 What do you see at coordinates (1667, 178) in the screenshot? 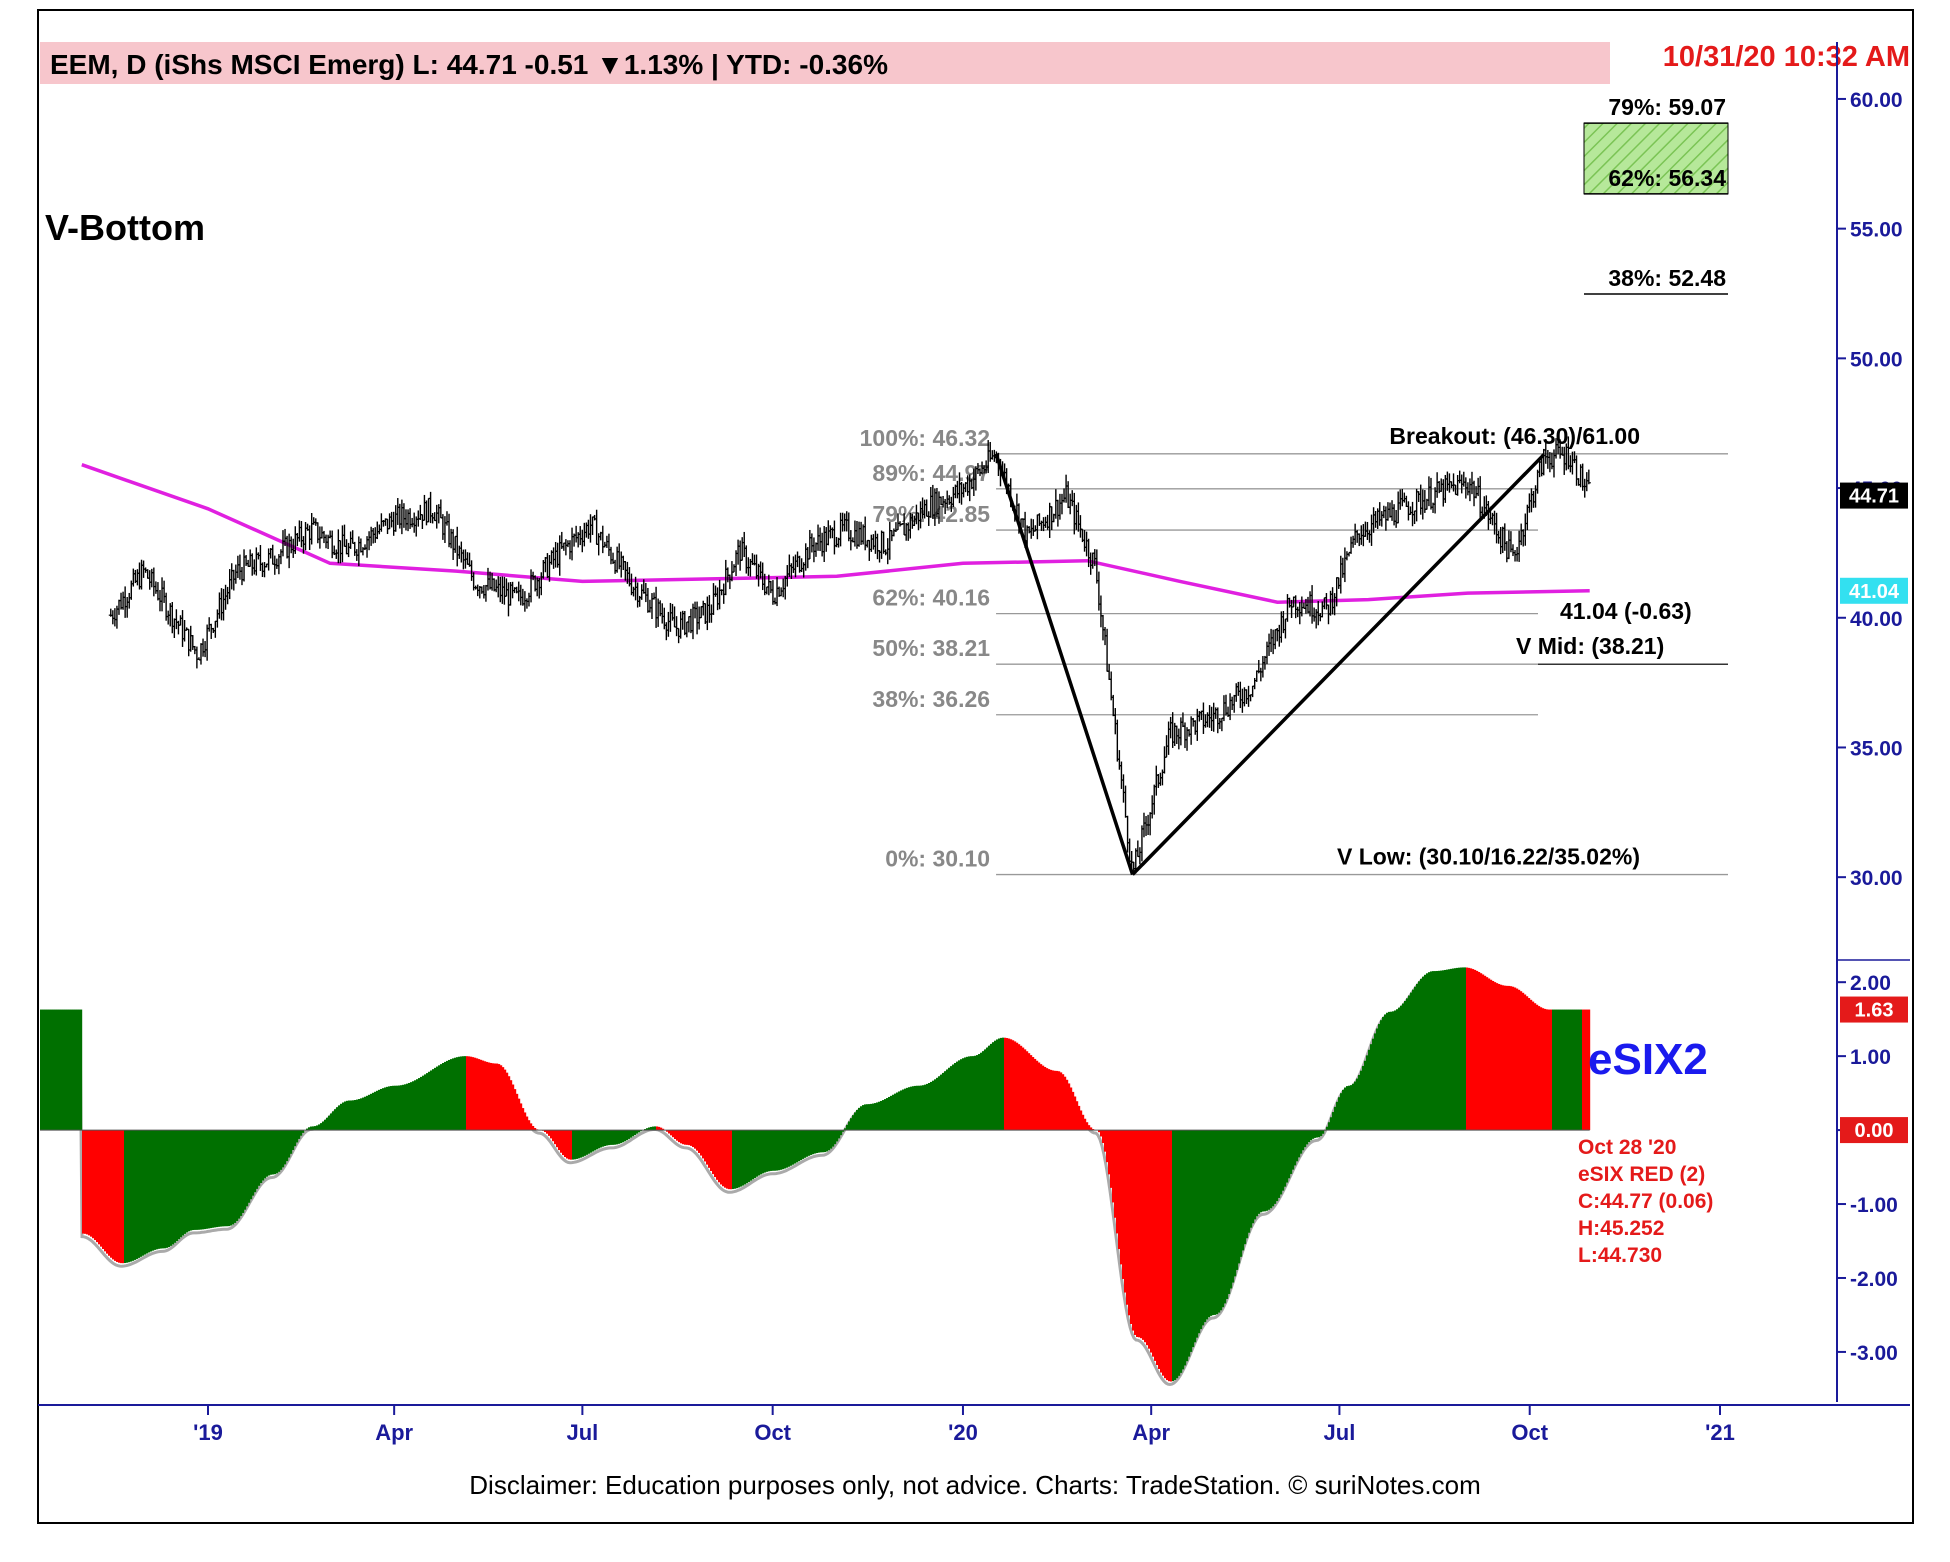
I see `target-level-label: 62%: 56.34` at bounding box center [1667, 178].